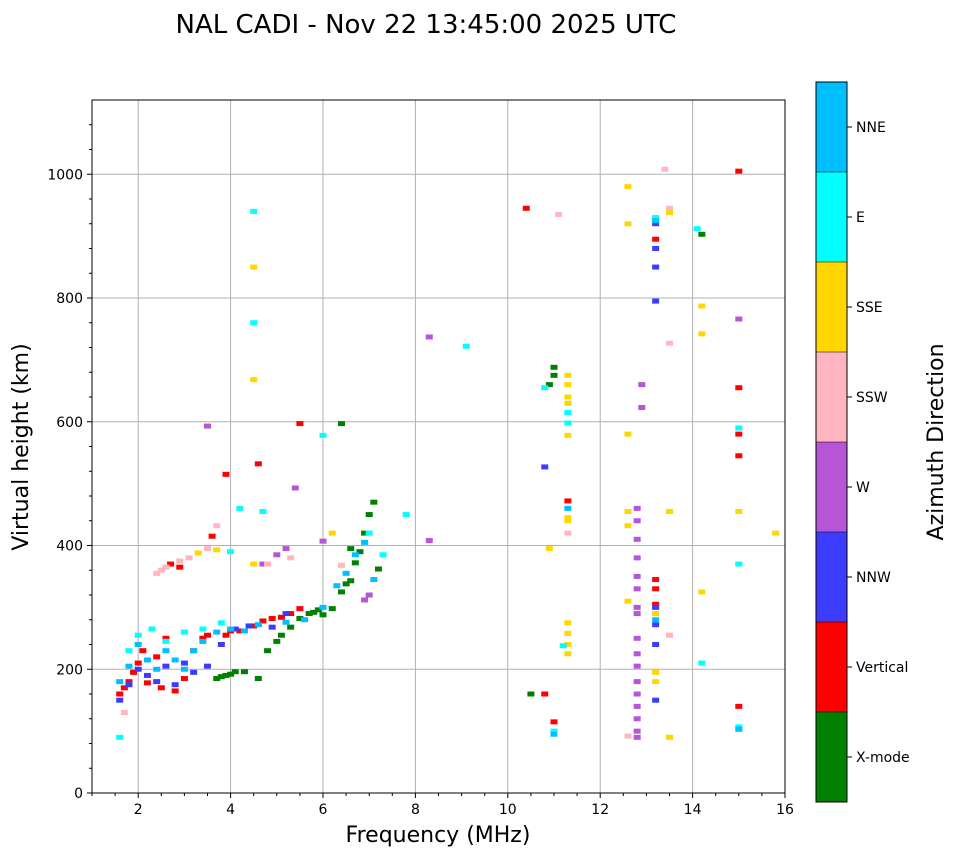  What do you see at coordinates (323, 810) in the screenshot?
I see `x-tick-label: 6` at bounding box center [323, 810].